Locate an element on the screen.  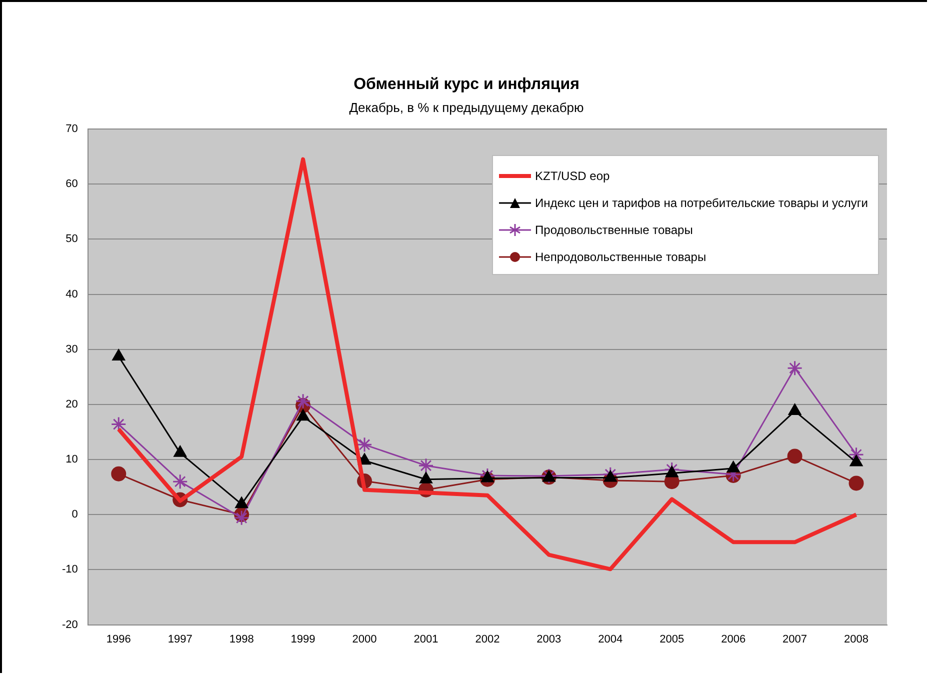
chart-subtitle: Декабрь, в % к предыдущему декабрю is located at coordinates (466, 107).